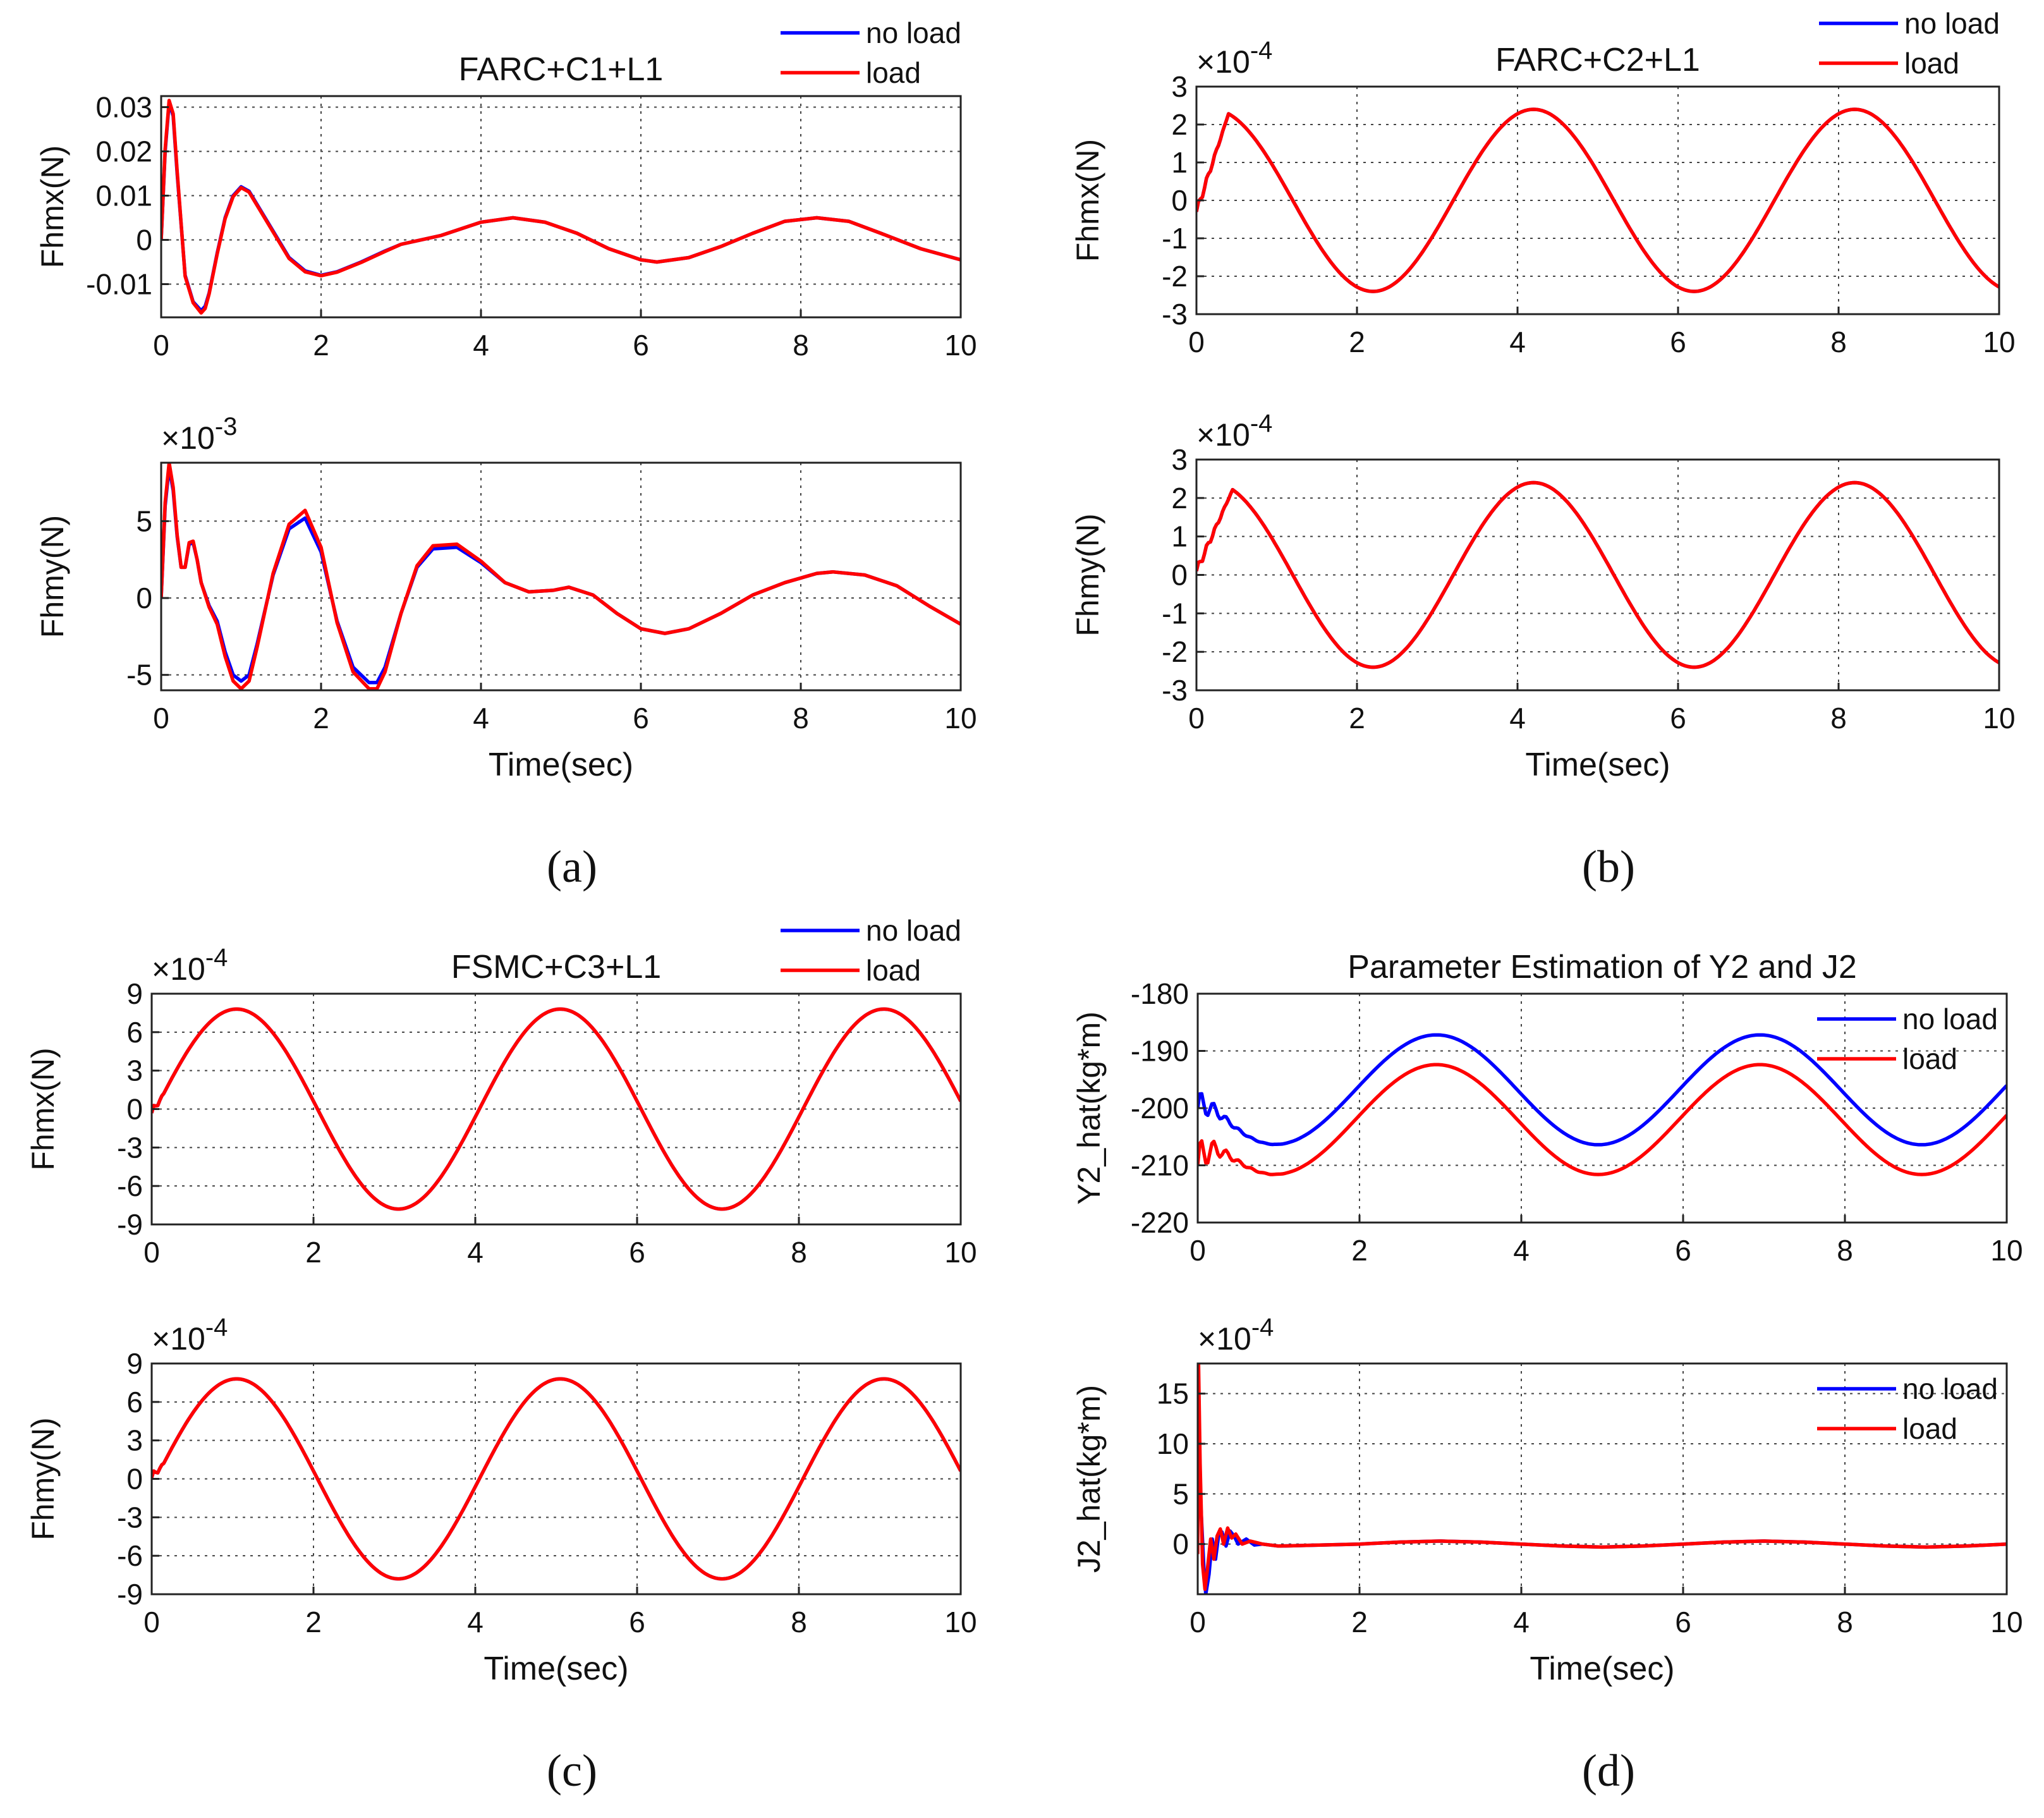 This screenshot has width=2044, height=1818. I want to click on y-tick-label: 2, so click(1180, 124).